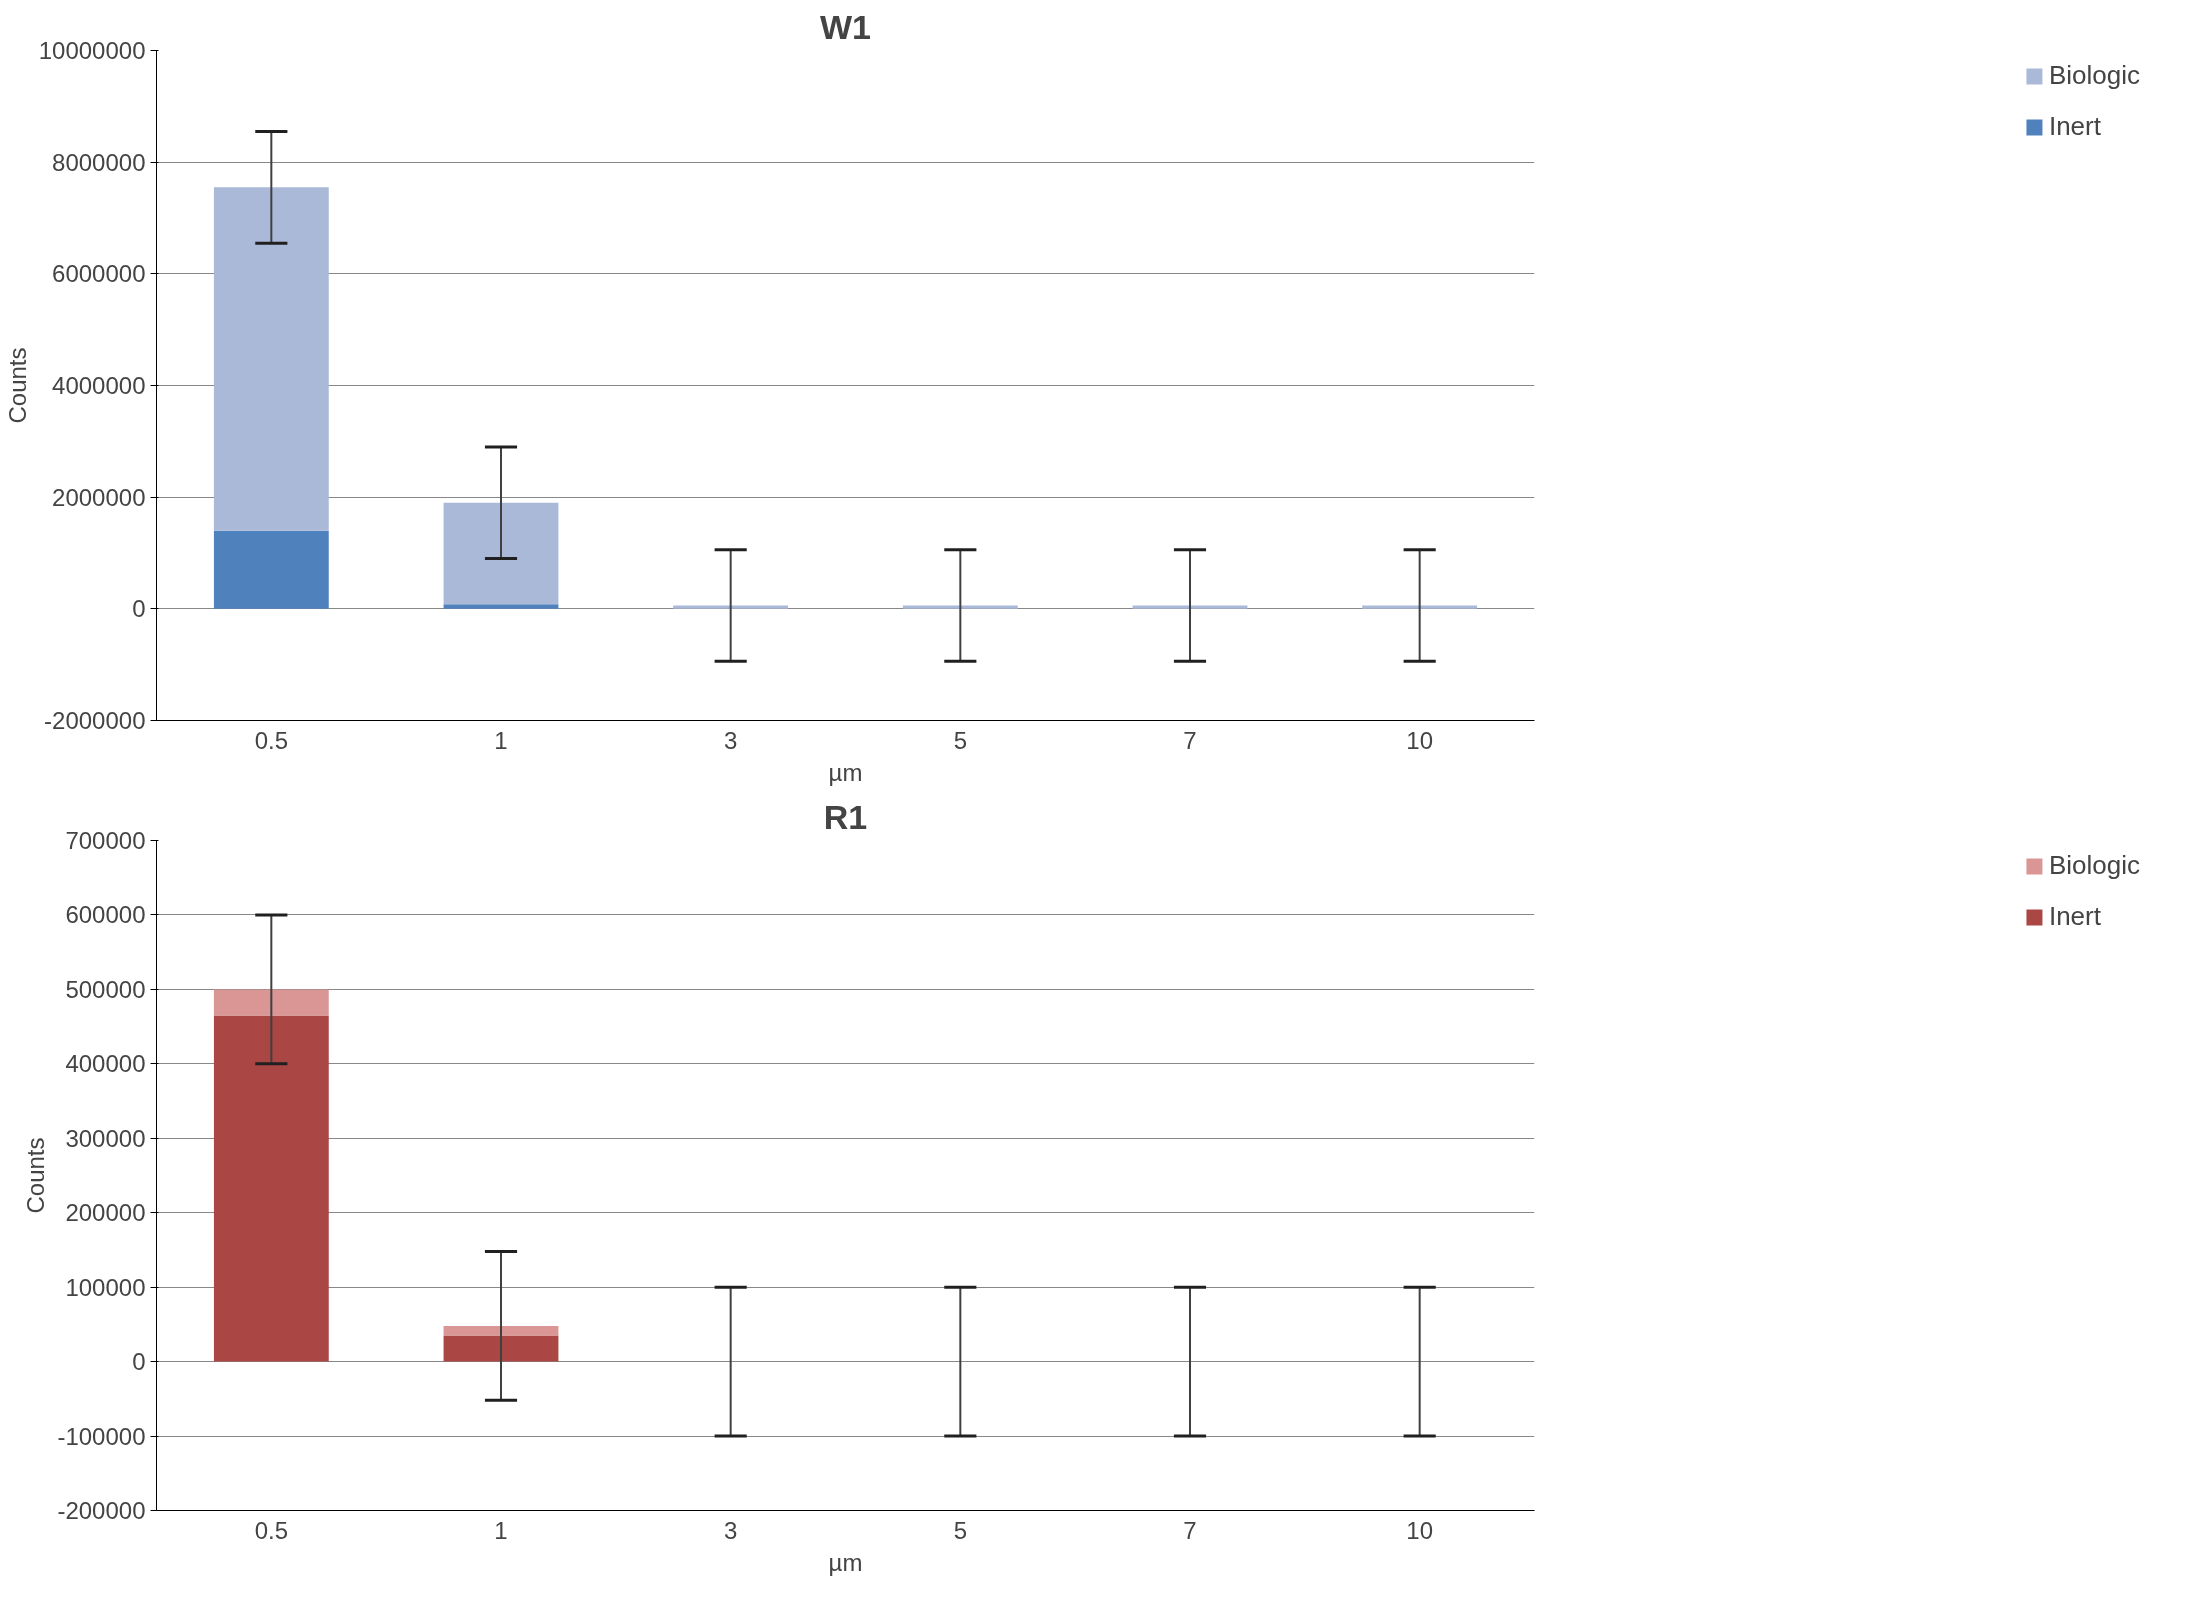  I want to click on chart-title: W1, so click(845, 26).